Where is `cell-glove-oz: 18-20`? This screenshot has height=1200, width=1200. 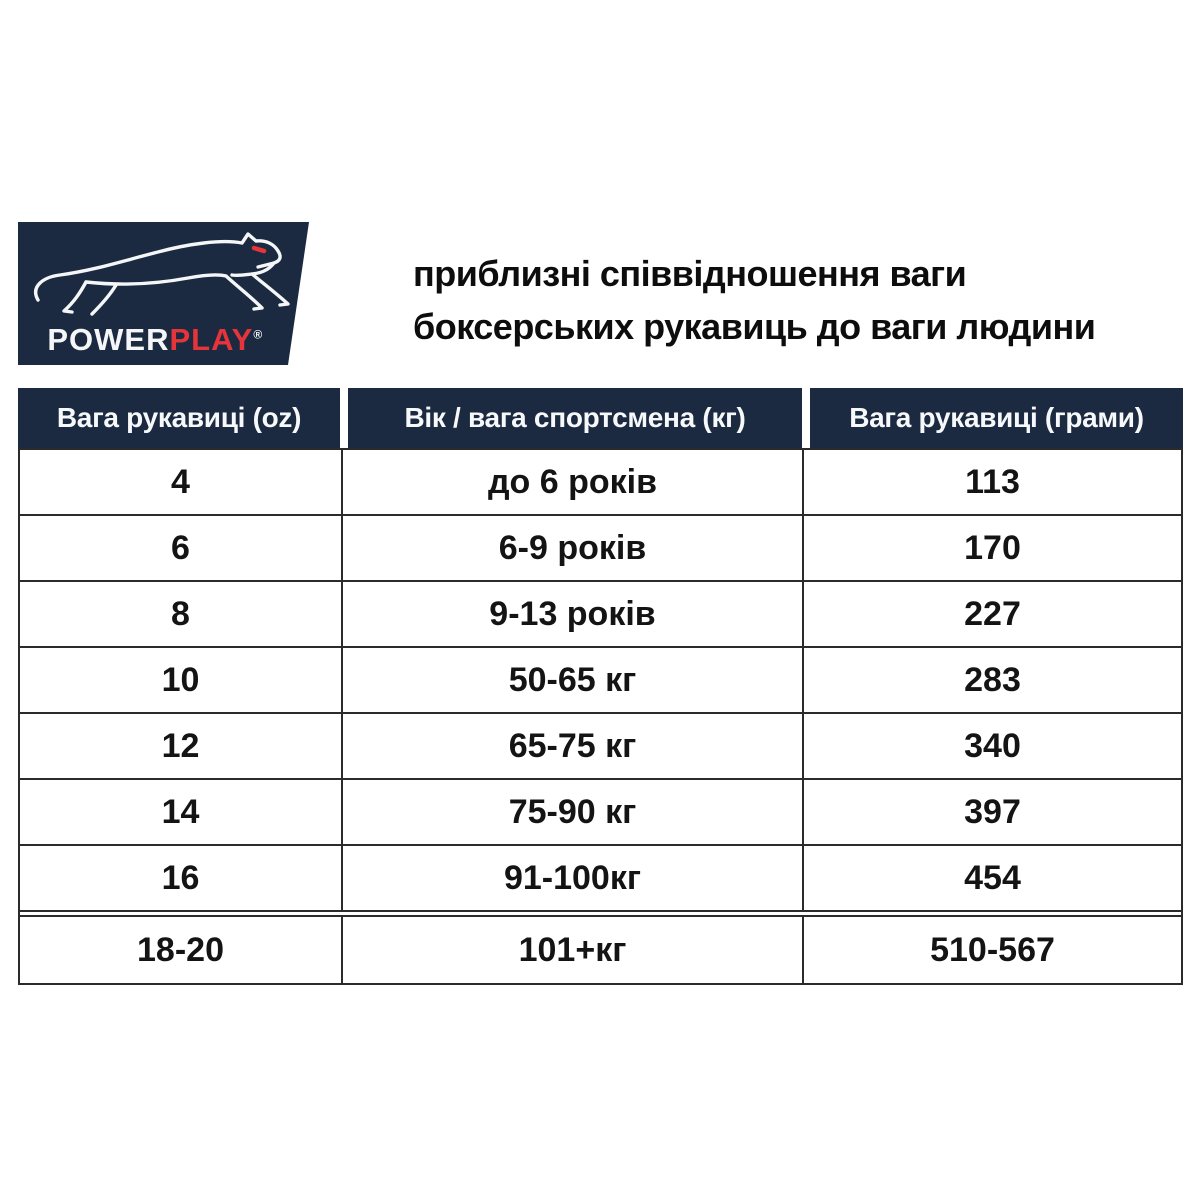 cell-glove-oz: 18-20 is located at coordinates (180, 949).